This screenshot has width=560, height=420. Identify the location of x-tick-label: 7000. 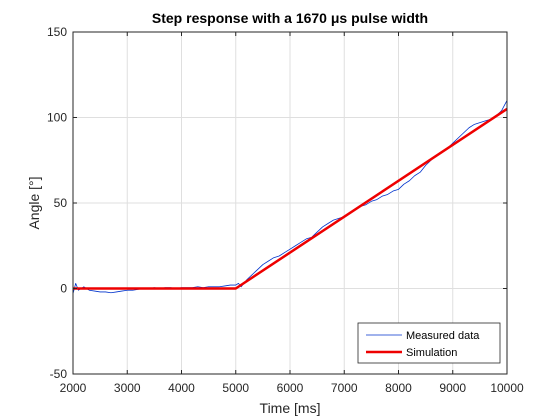
(344, 388).